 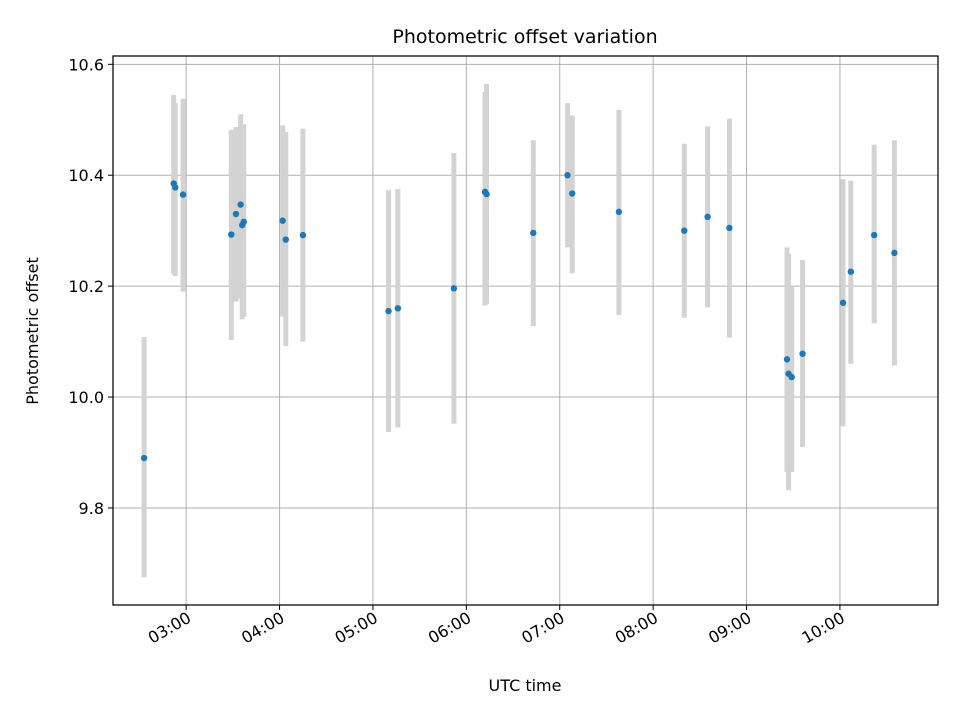 I want to click on y-tick-label: 10.6, so click(x=86, y=64).